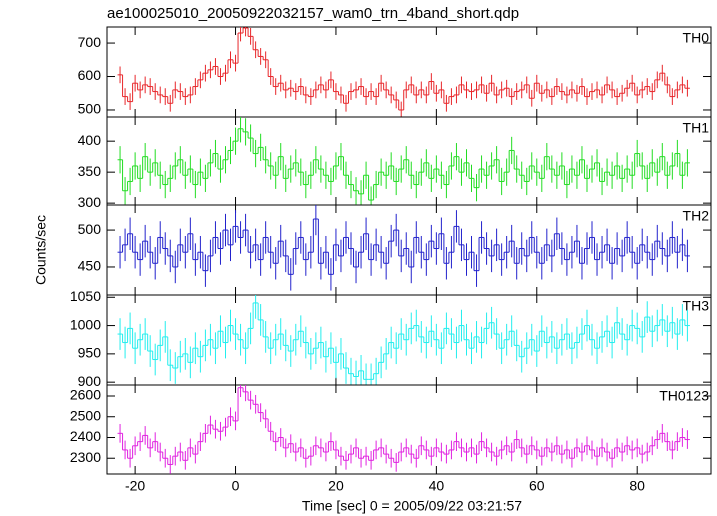  Describe the element at coordinates (696, 216) in the screenshot. I see `panel-label: TH2` at that location.